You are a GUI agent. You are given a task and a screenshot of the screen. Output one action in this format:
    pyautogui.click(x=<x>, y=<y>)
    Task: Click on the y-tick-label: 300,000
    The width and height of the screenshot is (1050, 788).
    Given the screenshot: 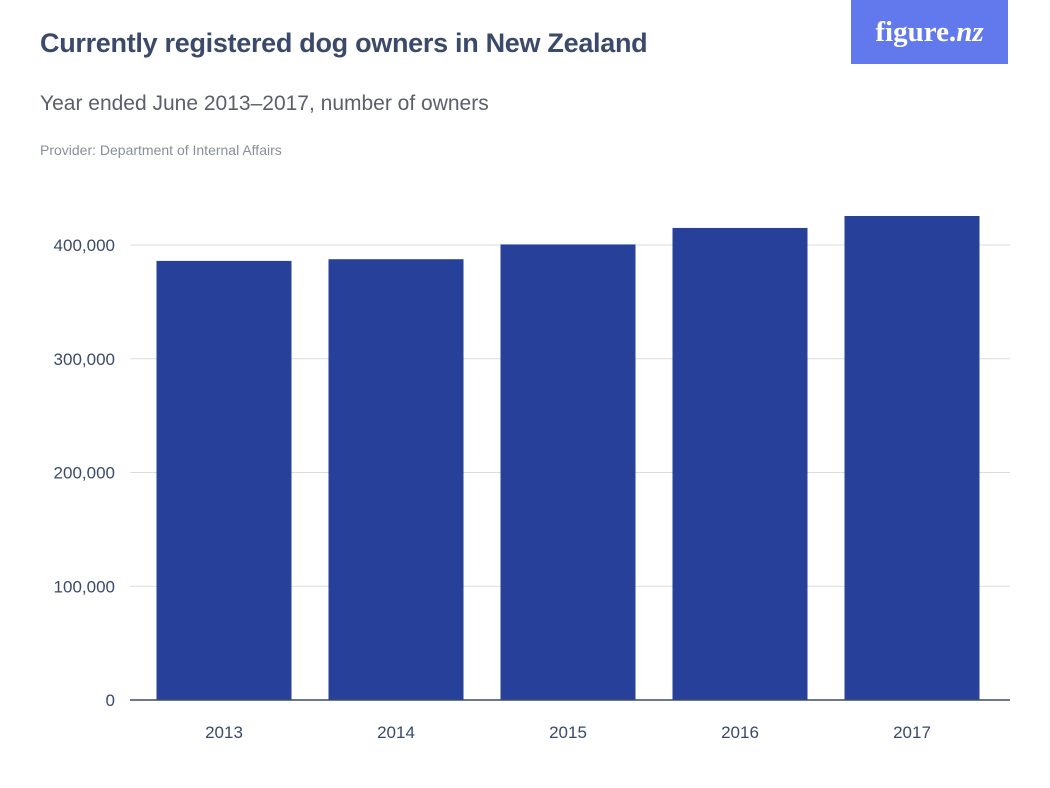 What is the action you would take?
    pyautogui.click(x=84, y=359)
    